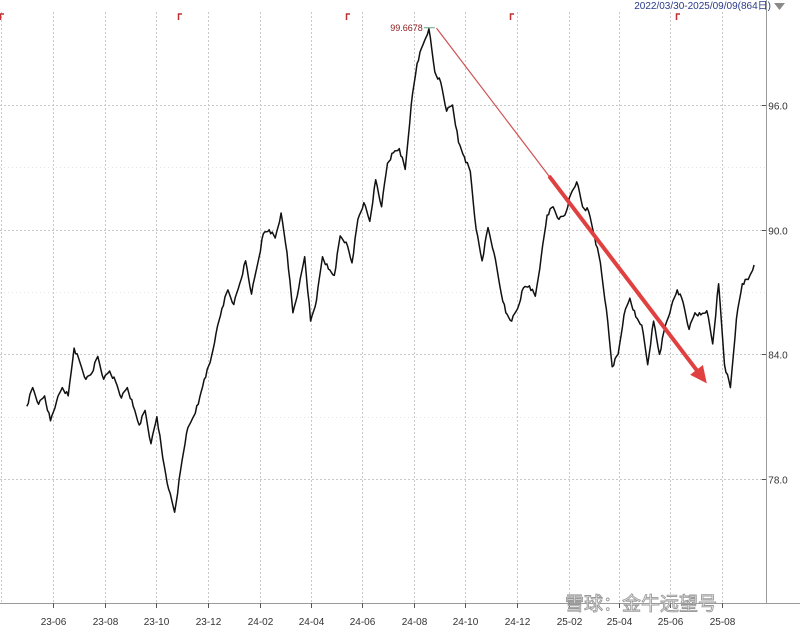 The image size is (800, 629). Describe the element at coordinates (570, 622) in the screenshot. I see `x-tick-label: 25-02` at that location.